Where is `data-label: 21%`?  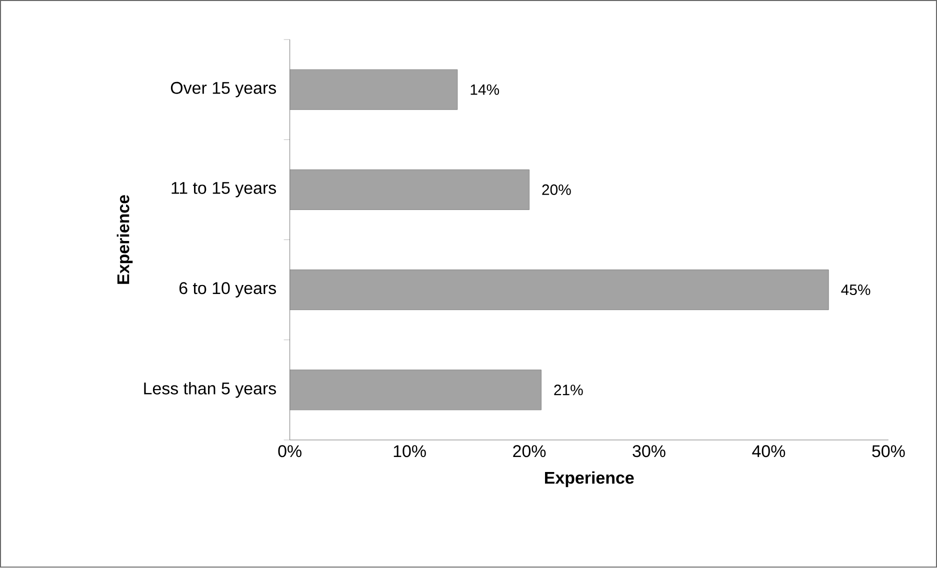 data-label: 21% is located at coordinates (568, 390).